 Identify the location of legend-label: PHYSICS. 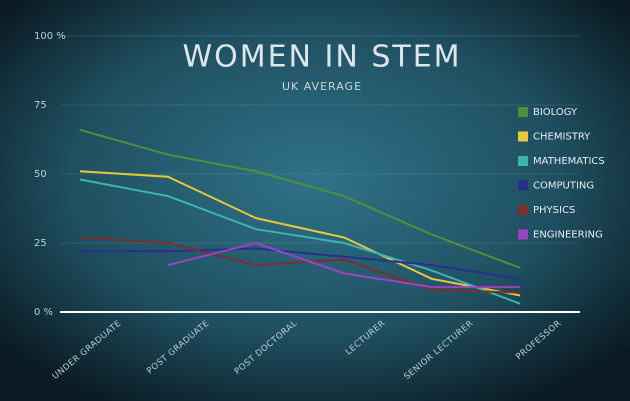
(554, 210).